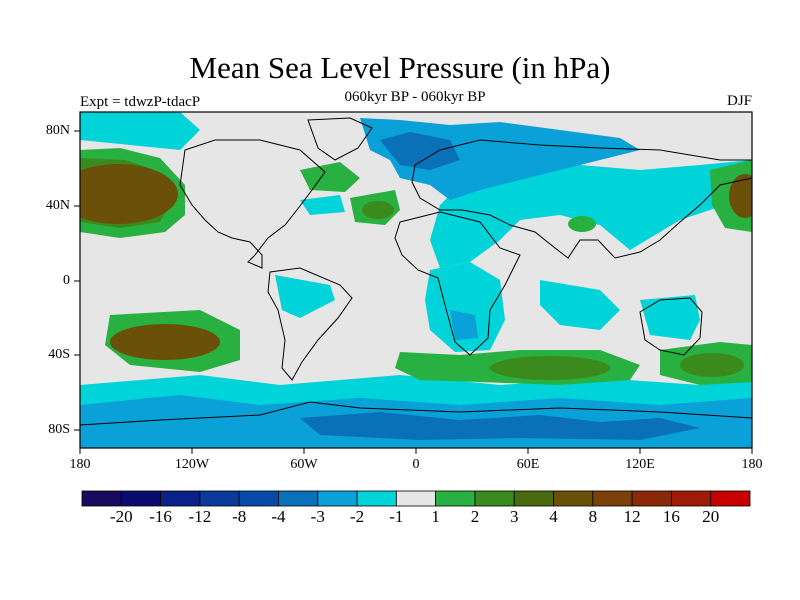 The height and width of the screenshot is (600, 800). Describe the element at coordinates (640, 464) in the screenshot. I see `lon-label-120e: 120E` at that location.